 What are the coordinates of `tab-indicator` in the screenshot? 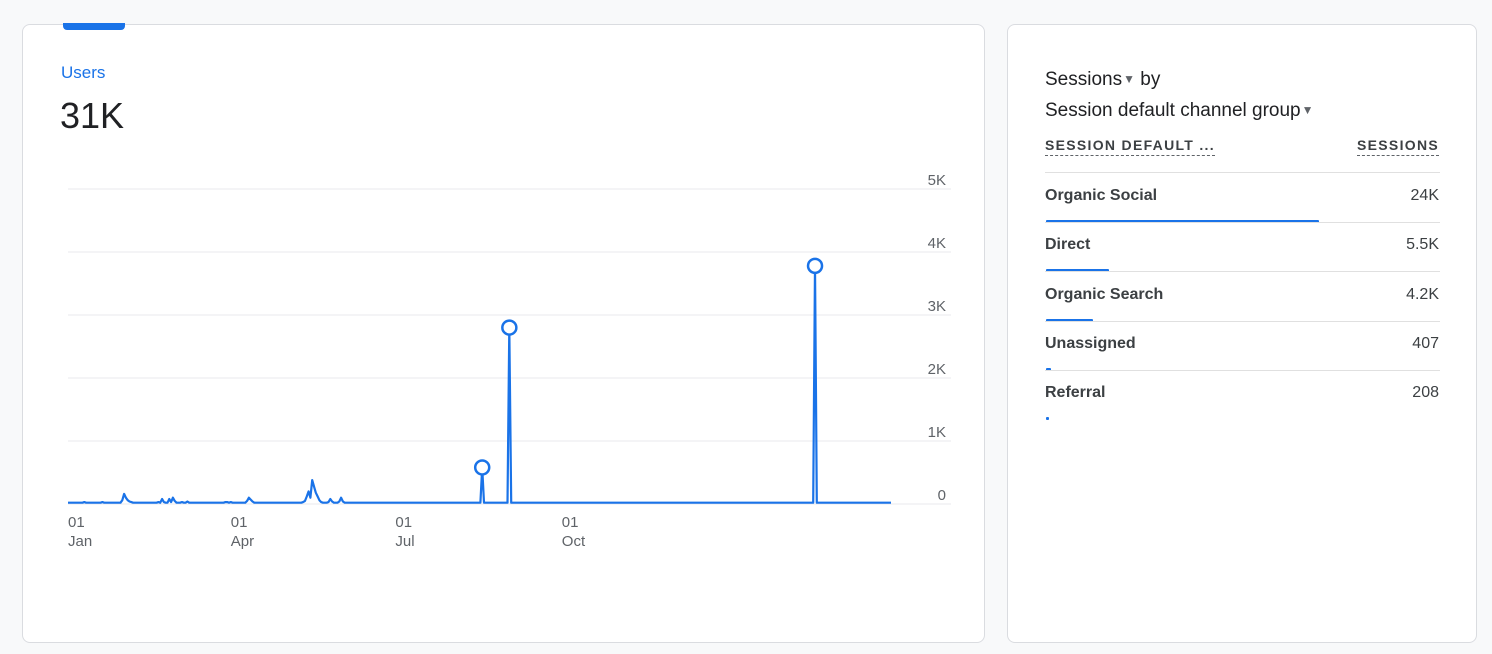 It's located at (94, 26).